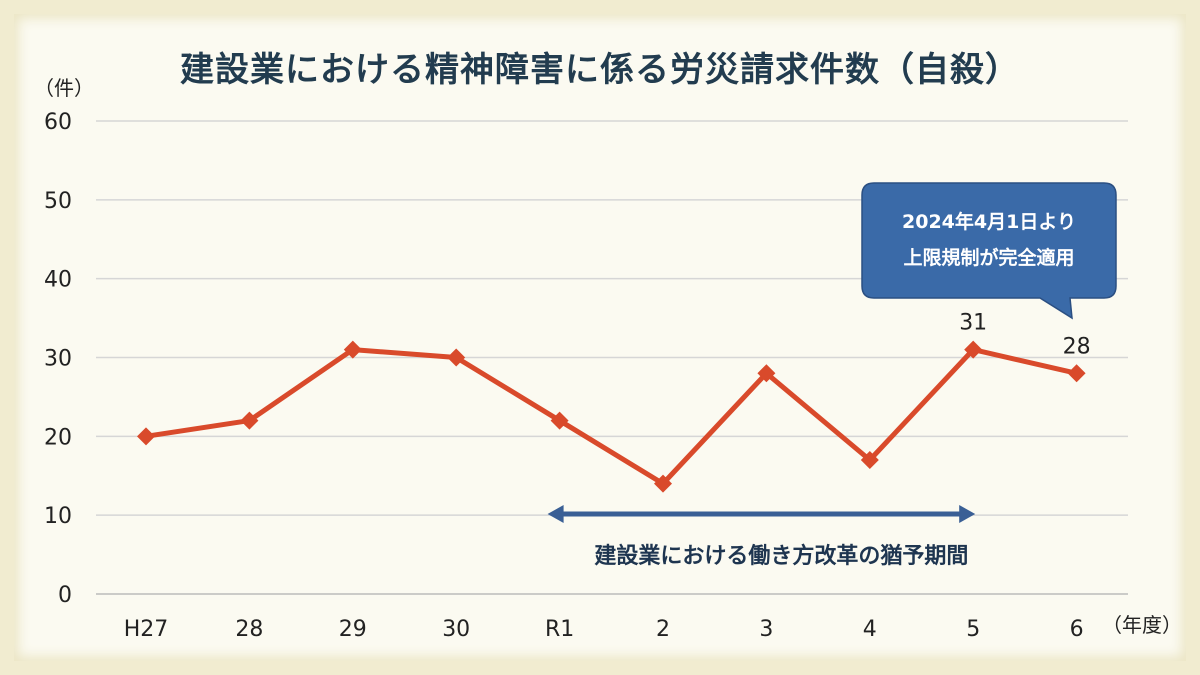  What do you see at coordinates (58, 122) in the screenshot?
I see `y-tick-label: 60` at bounding box center [58, 122].